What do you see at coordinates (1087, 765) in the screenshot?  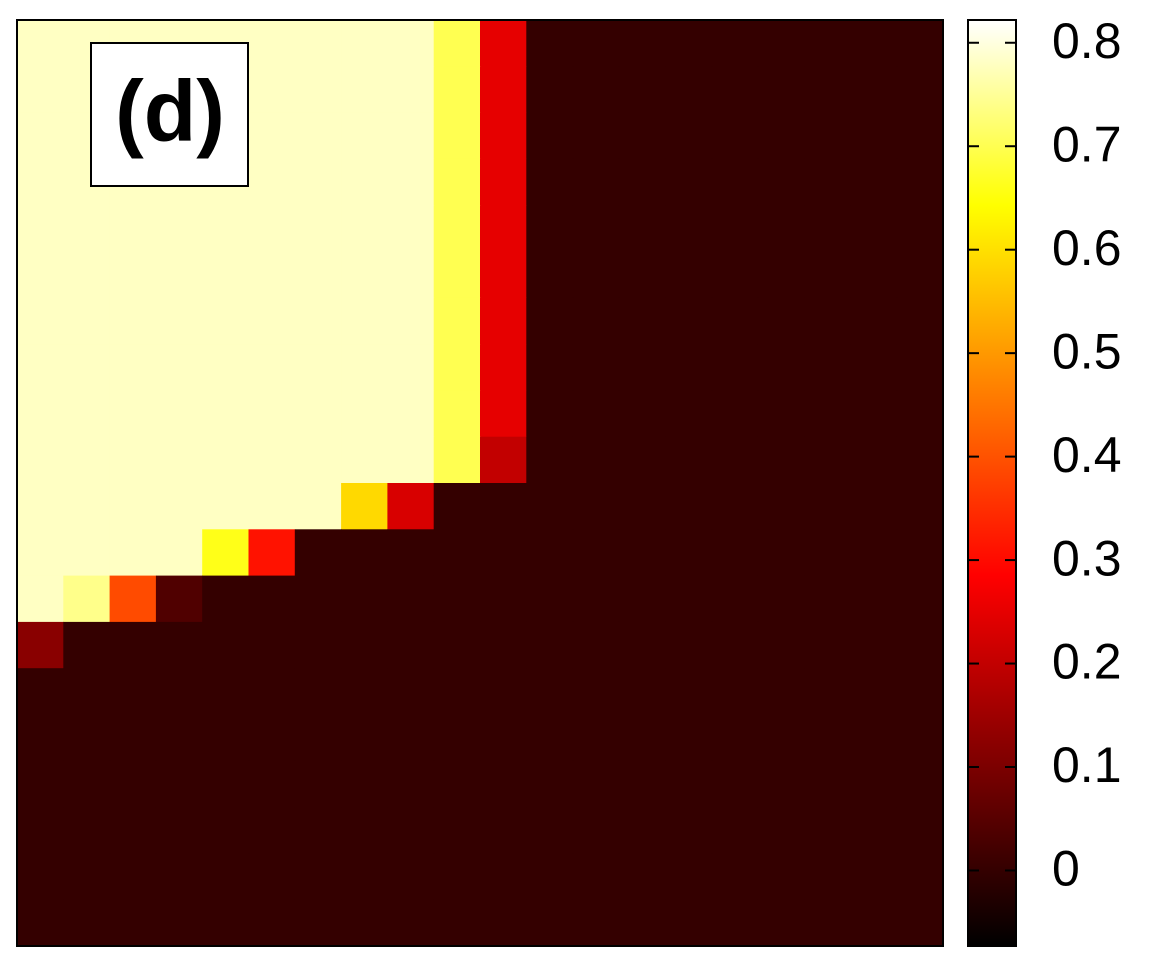 I see `colorbar-tick-label: 0.1` at bounding box center [1087, 765].